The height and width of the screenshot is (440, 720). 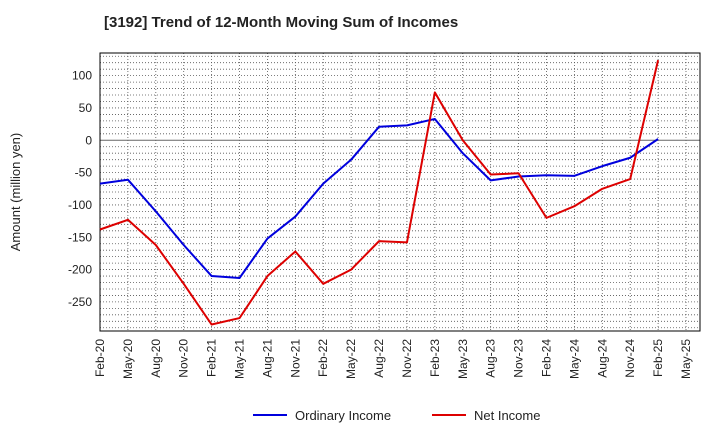 I want to click on y-tick-label: -50, so click(x=84, y=173).